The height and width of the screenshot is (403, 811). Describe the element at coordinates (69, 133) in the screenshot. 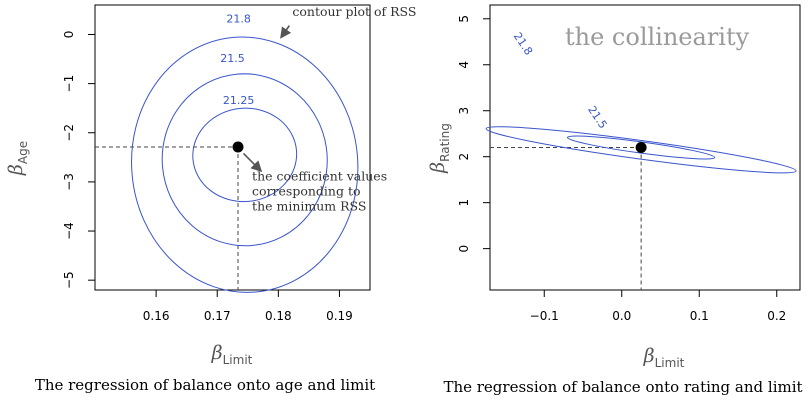

I see `y-tick-label: −2` at that location.